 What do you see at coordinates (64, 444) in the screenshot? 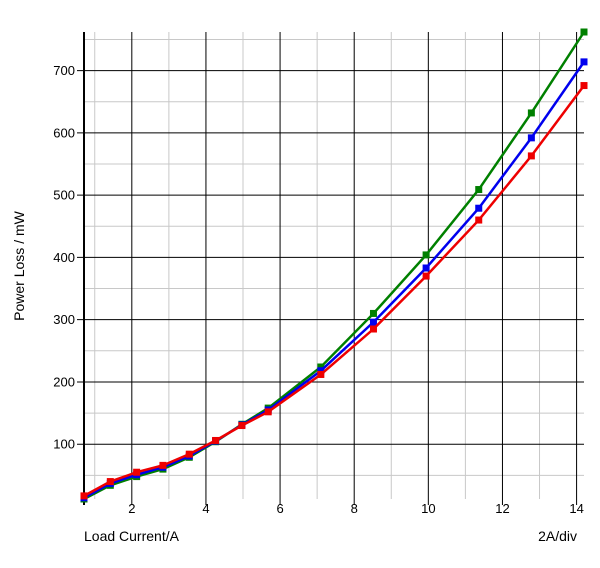
I see `y-tick-label: 100` at bounding box center [64, 444].